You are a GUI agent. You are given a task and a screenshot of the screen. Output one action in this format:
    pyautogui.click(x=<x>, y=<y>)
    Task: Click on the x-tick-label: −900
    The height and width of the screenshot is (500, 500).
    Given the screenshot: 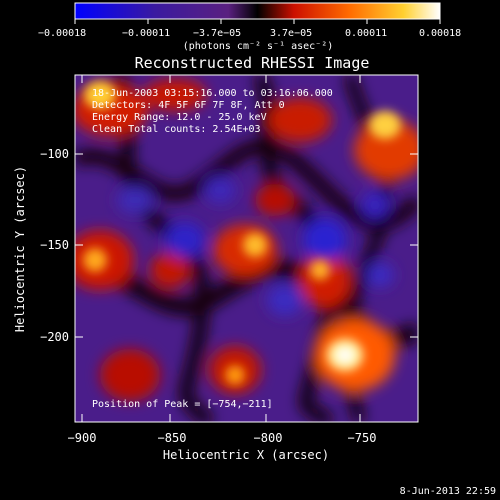 What is the action you would take?
    pyautogui.click(x=82, y=438)
    